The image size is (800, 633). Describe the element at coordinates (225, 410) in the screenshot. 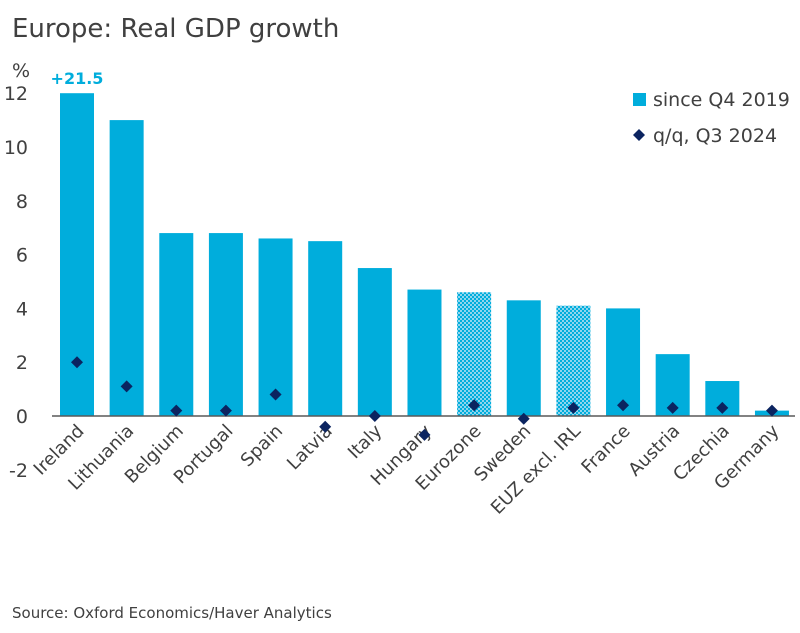

I see `point-portugal` at that location.